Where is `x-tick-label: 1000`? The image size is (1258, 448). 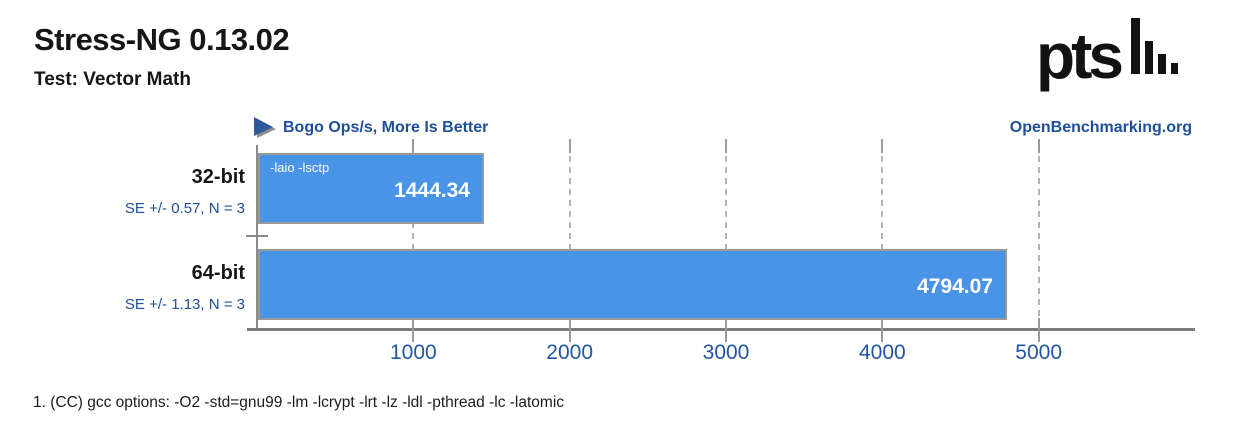
x-tick-label: 1000 is located at coordinates (413, 352).